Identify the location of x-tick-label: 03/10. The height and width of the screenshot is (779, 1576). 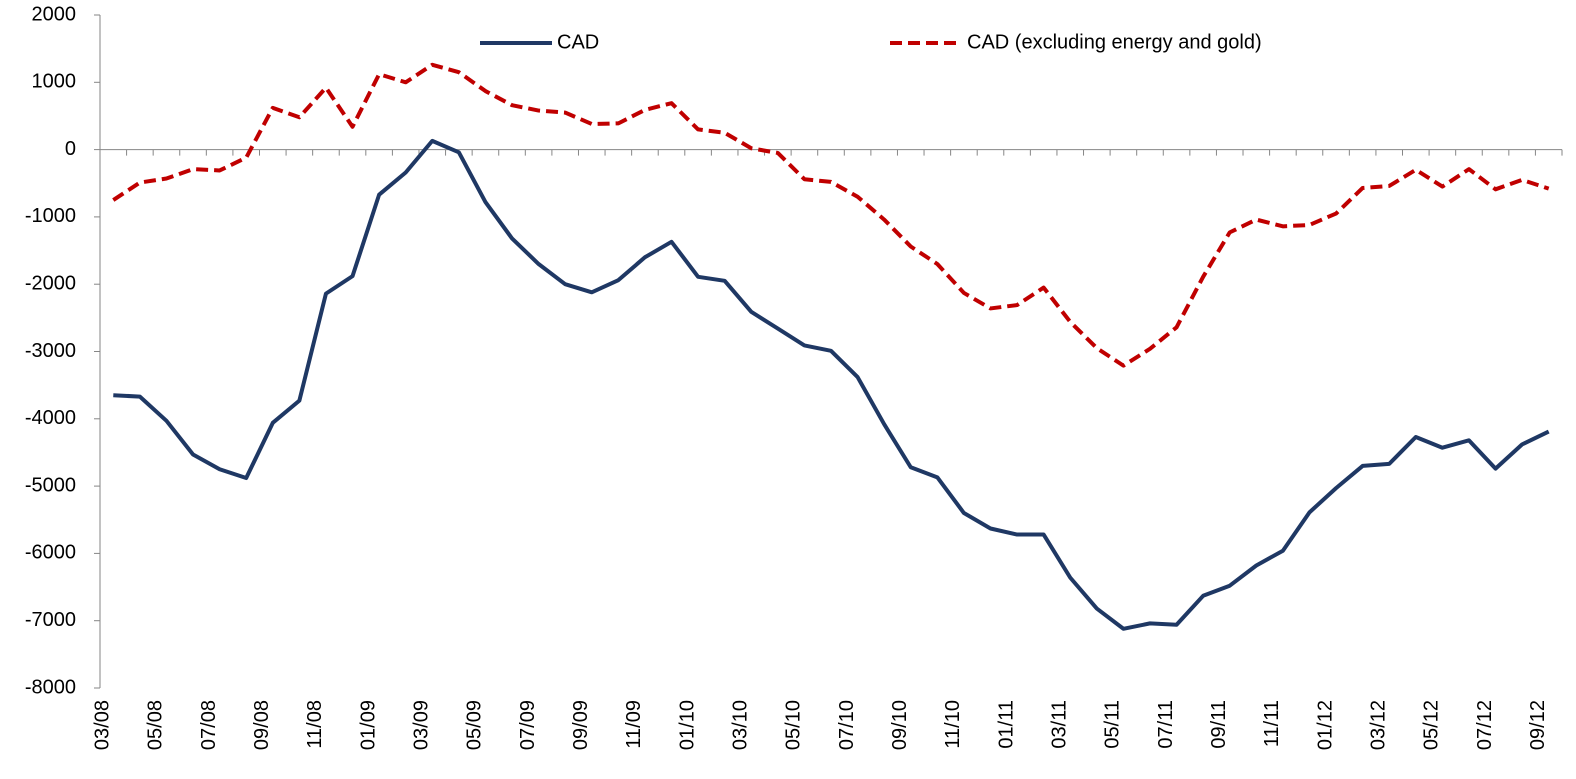
(741, 725).